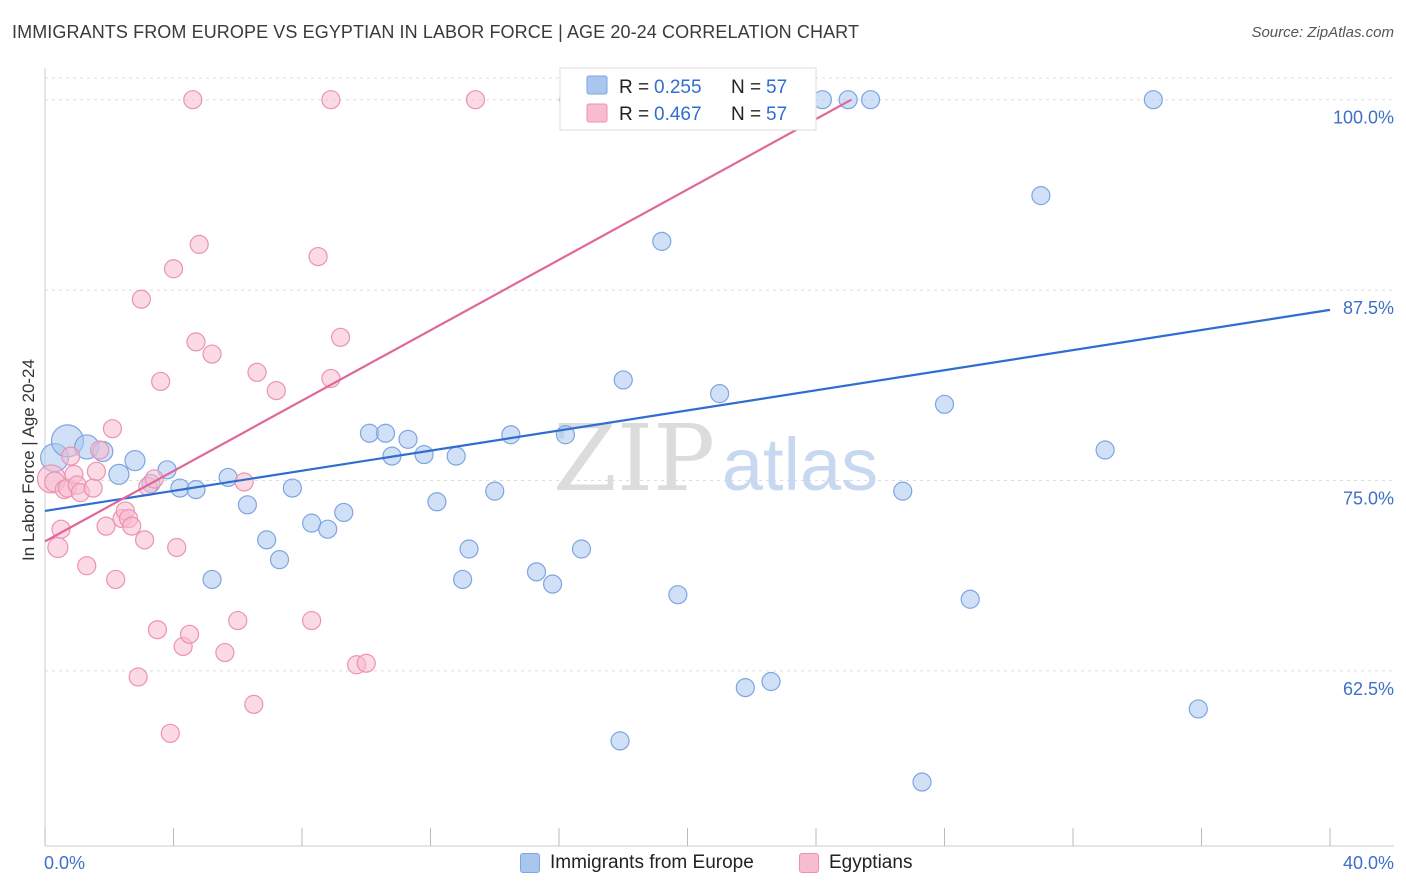  What do you see at coordinates (1363, 403) in the screenshot?
I see `y-tick-labels: 100.0% 87.5% 75.0% 62.5%` at bounding box center [1363, 403].